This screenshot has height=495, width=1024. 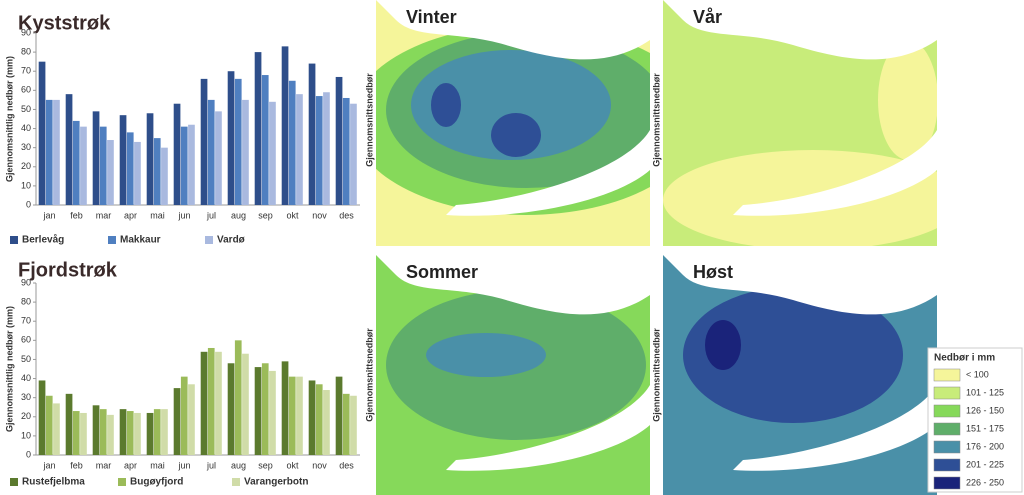 I want to click on y-tick-label: 50, so click(x=26, y=359).